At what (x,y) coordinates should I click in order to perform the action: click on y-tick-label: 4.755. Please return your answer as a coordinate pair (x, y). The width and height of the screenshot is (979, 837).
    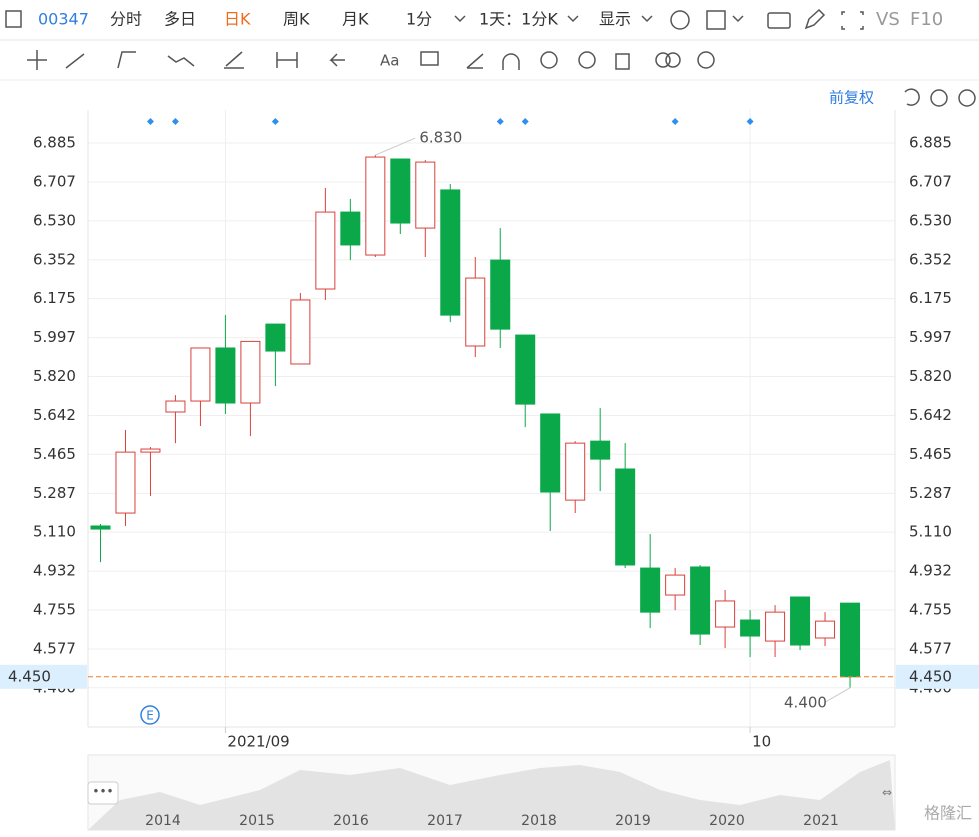
    Looking at the image, I should click on (54, 609).